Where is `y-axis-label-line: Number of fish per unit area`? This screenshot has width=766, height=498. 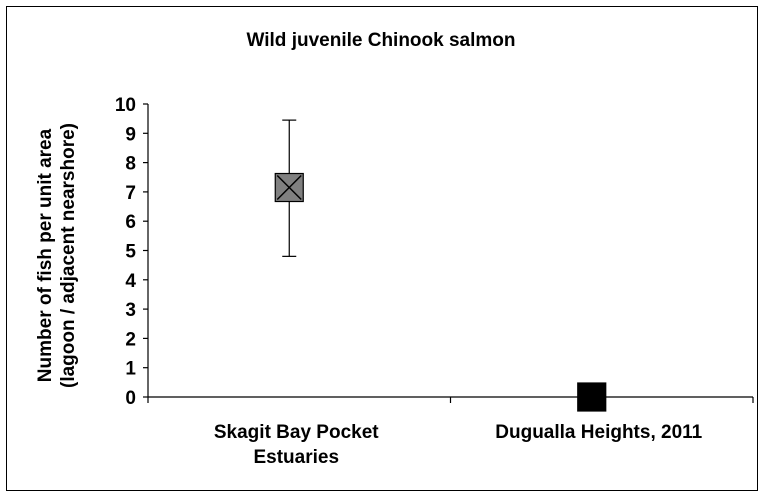 y-axis-label-line: Number of fish per unit area is located at coordinates (45, 255).